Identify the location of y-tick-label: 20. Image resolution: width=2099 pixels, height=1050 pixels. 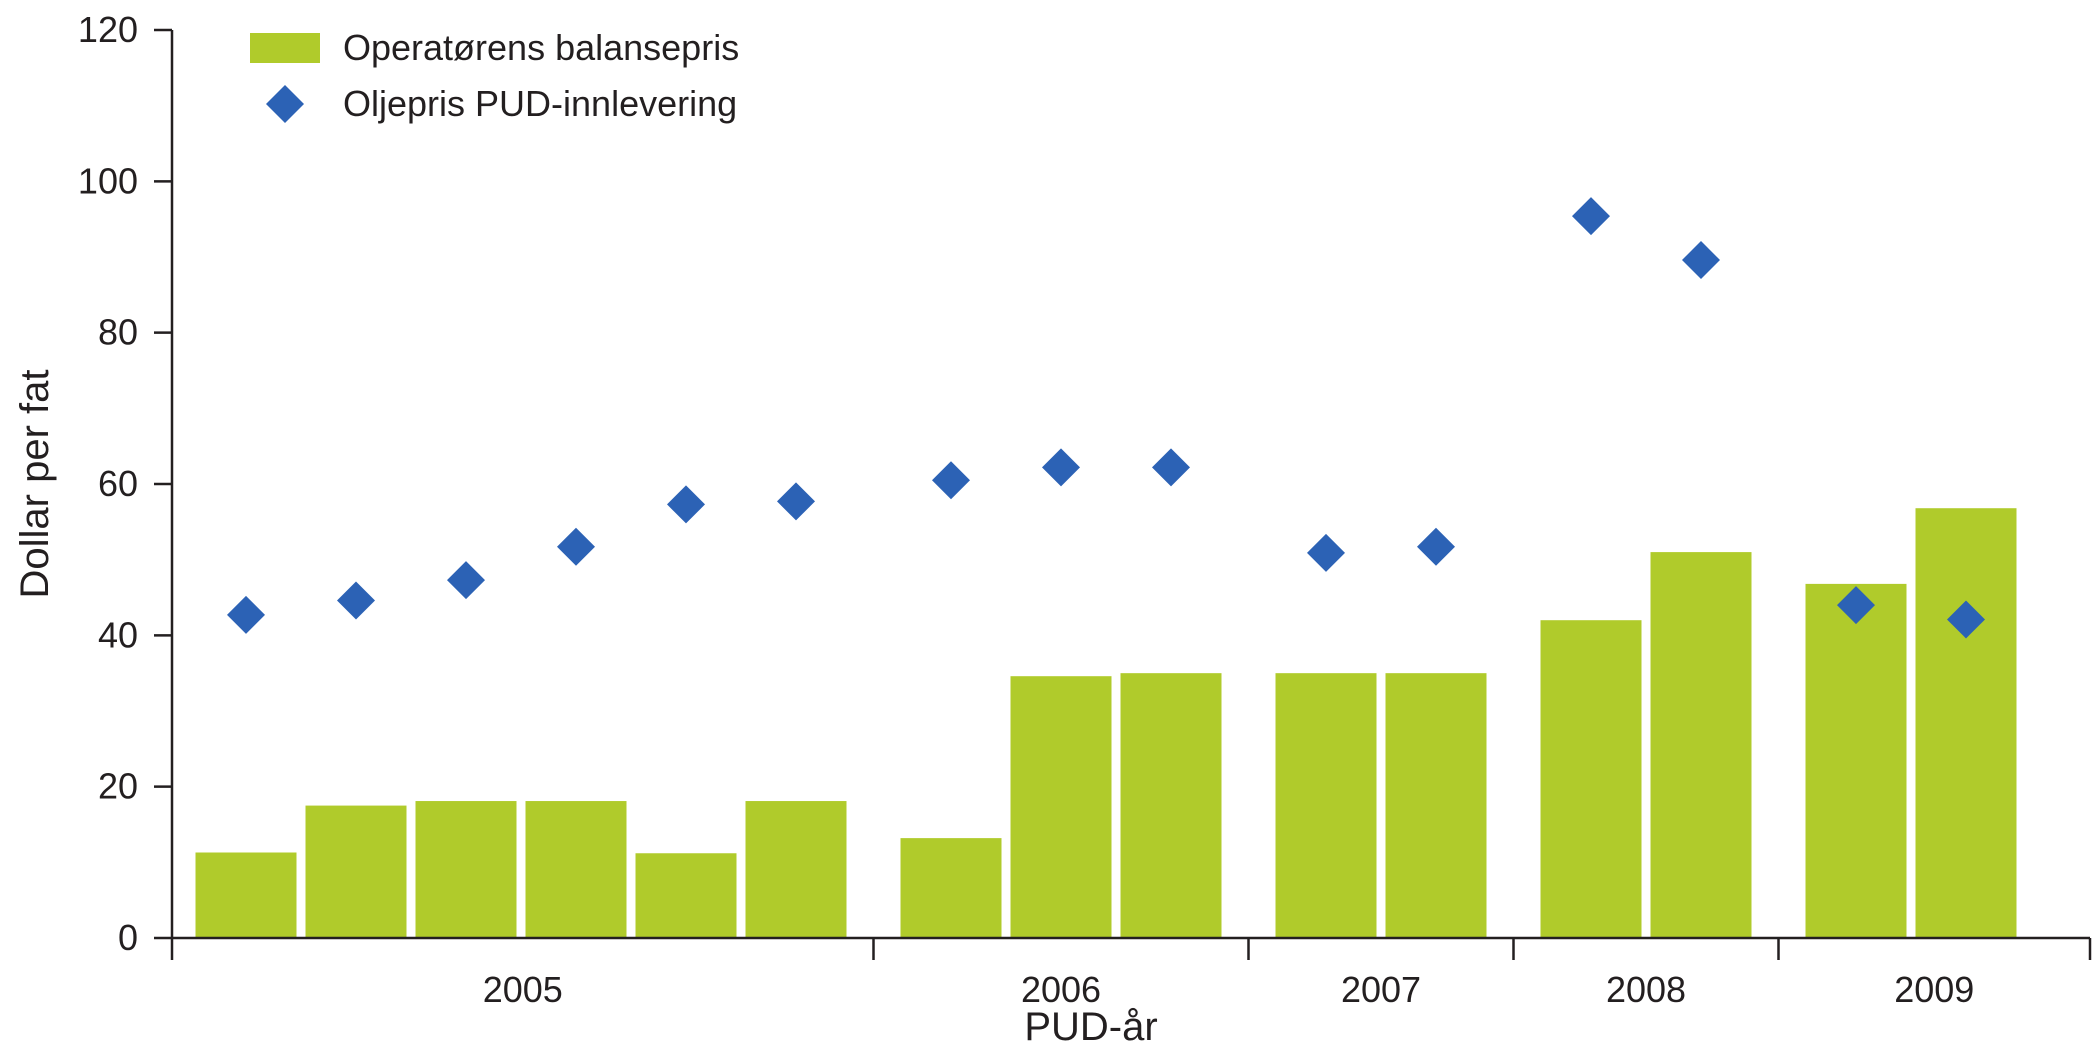
(118, 786).